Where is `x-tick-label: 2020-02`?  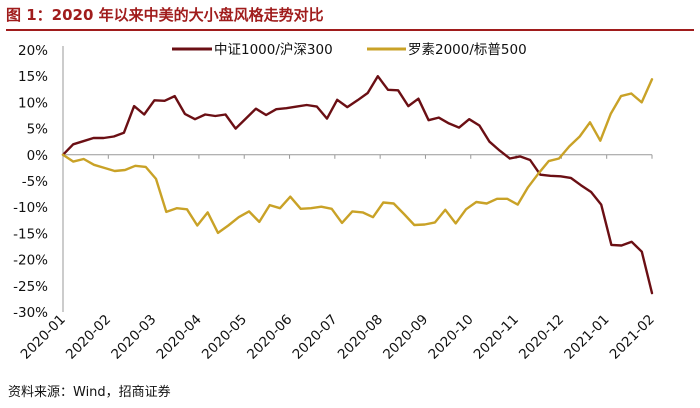
x-tick-label: 2020-02 is located at coordinates (88, 337).